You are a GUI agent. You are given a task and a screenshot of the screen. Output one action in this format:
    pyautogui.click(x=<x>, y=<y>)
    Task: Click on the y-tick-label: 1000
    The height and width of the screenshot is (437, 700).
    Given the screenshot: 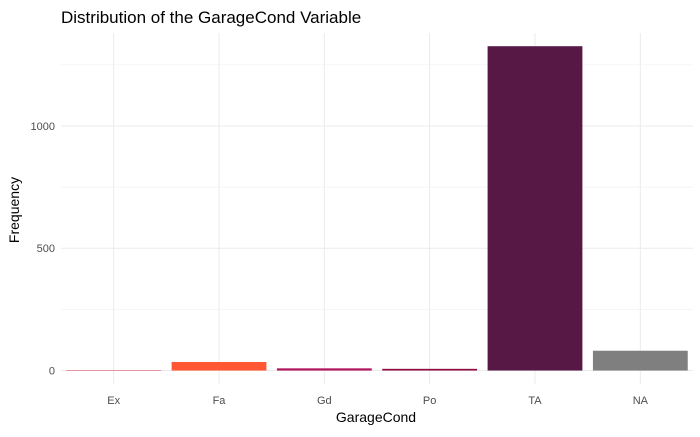 What is the action you would take?
    pyautogui.click(x=43, y=127)
    